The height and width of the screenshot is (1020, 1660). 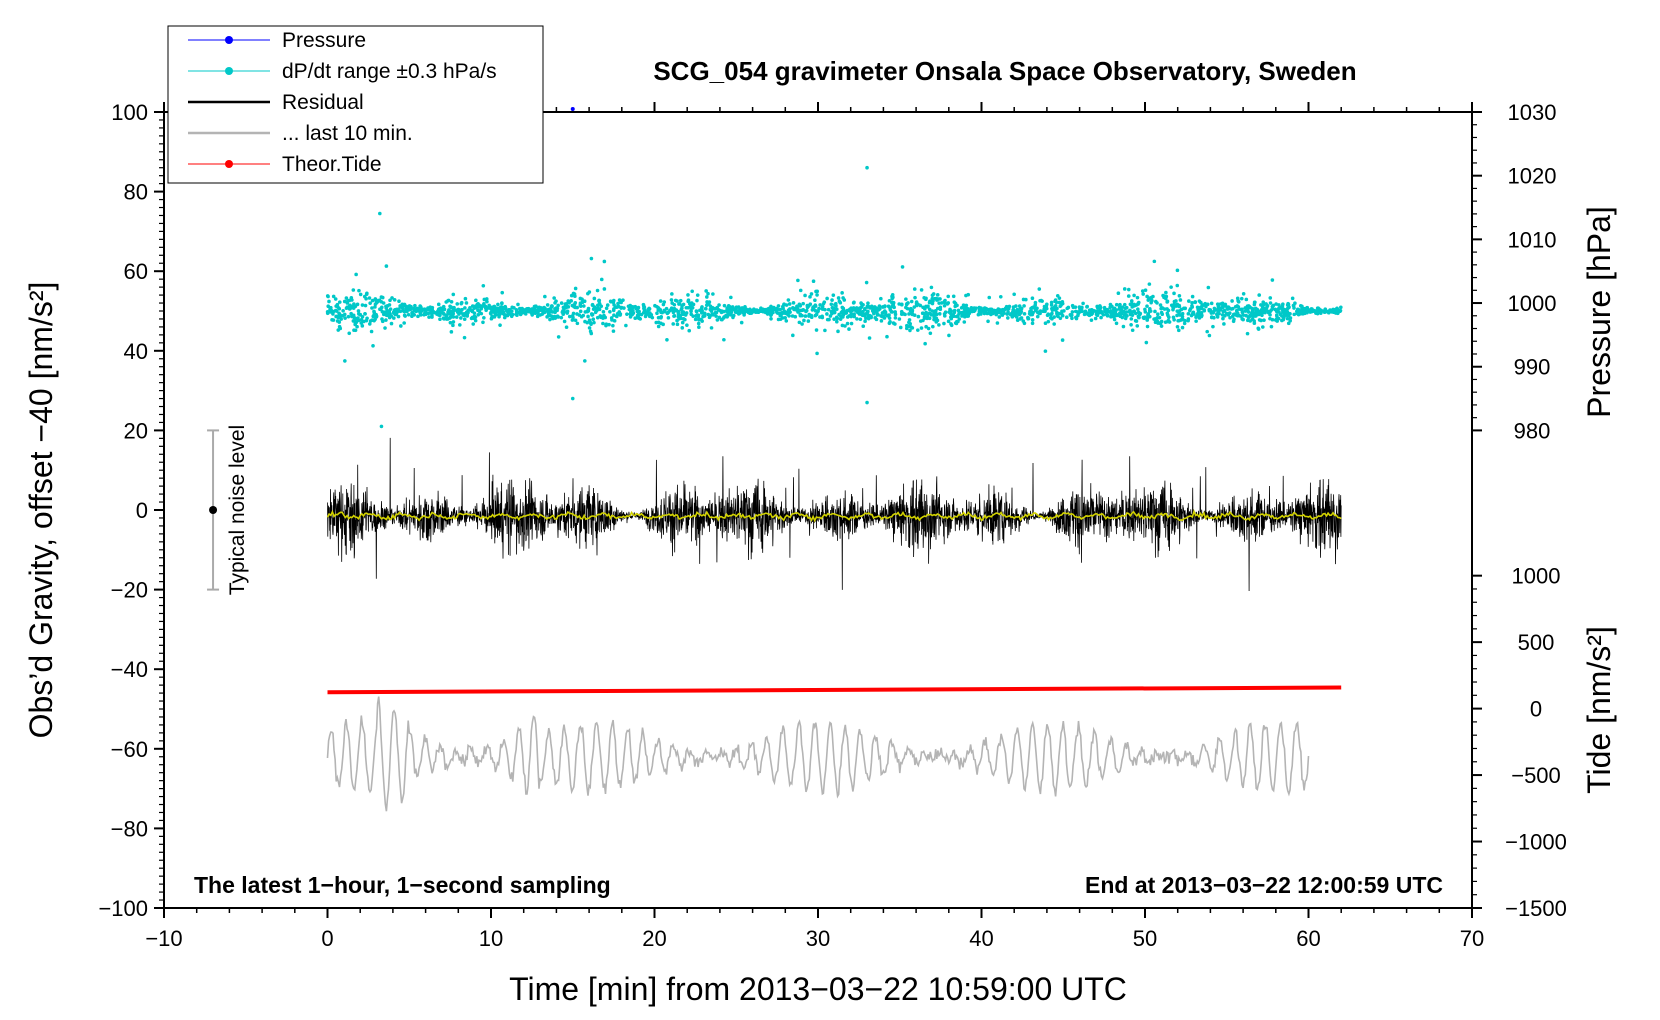 I want to click on y-tick-label: 0, so click(x=142, y=510).